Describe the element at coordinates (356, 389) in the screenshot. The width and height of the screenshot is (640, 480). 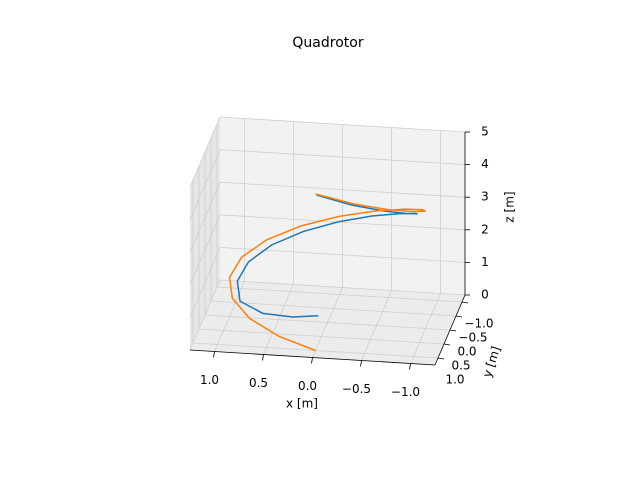
I see `x-tick-label: −0.5` at that location.